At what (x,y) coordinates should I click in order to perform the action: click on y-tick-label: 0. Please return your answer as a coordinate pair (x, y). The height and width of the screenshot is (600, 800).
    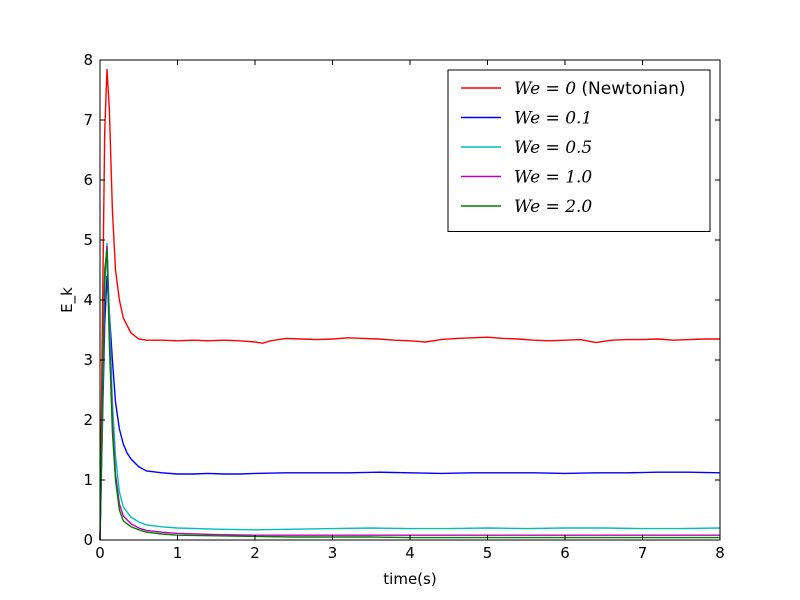
    Looking at the image, I should click on (88, 540).